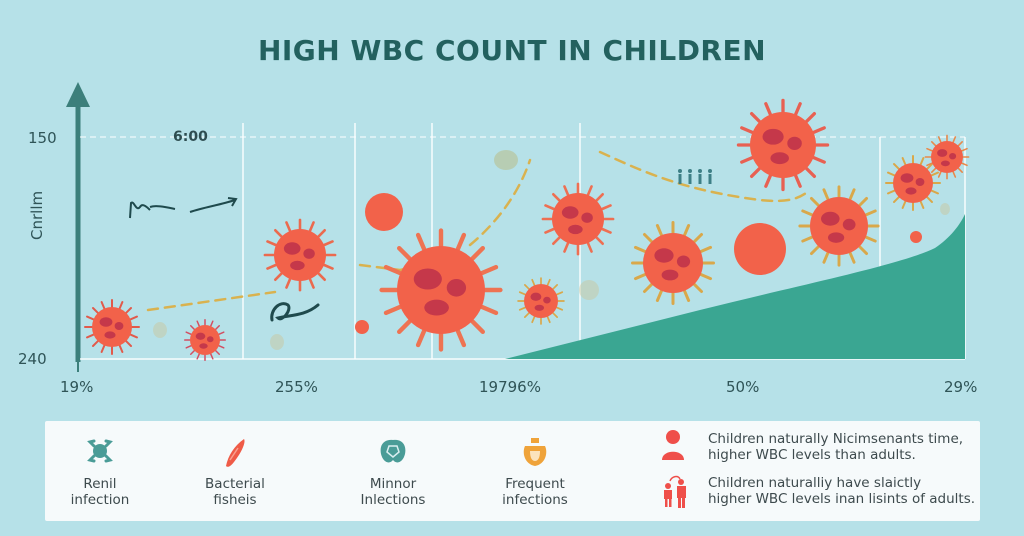 This screenshot has height=536, width=1024. I want to click on bacteria-icon, so click(100, 451).